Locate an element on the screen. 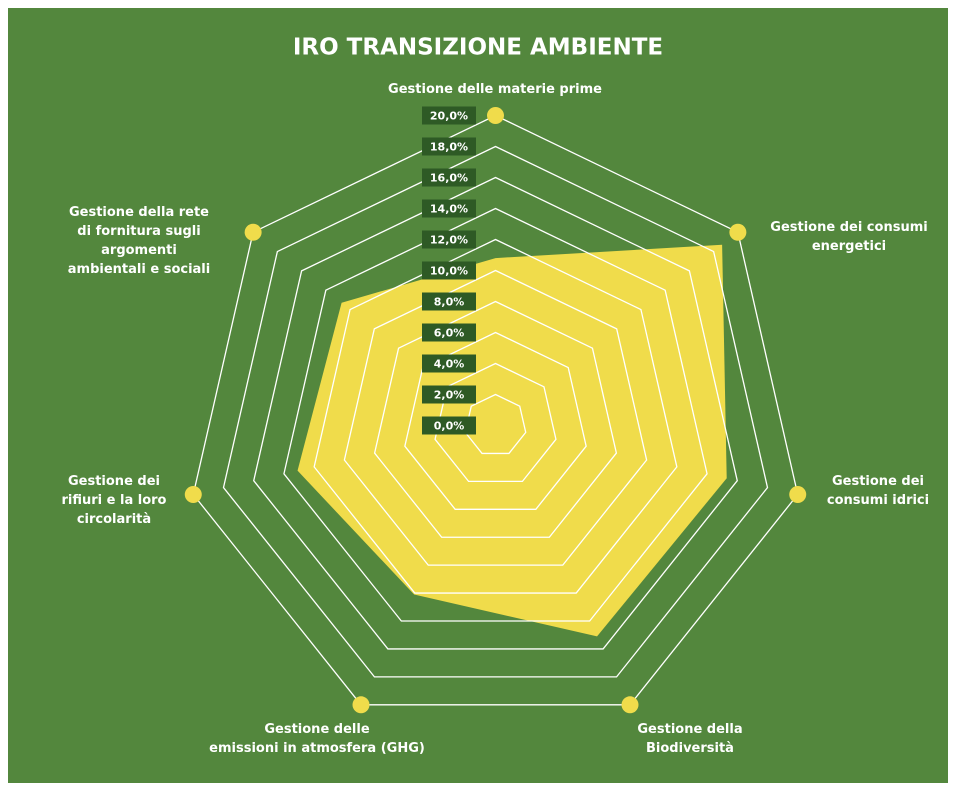 This screenshot has height=791, width=956. y-tick-label: 8,0% is located at coordinates (449, 302).